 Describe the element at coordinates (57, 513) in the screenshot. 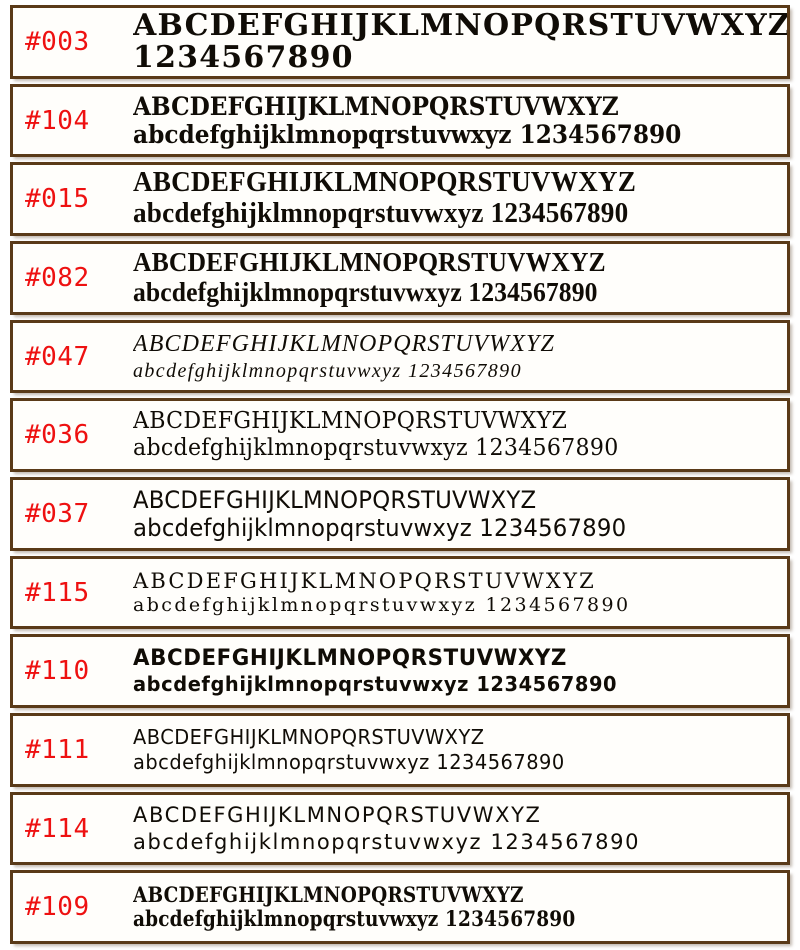

I see `font-id-label: #037` at that location.